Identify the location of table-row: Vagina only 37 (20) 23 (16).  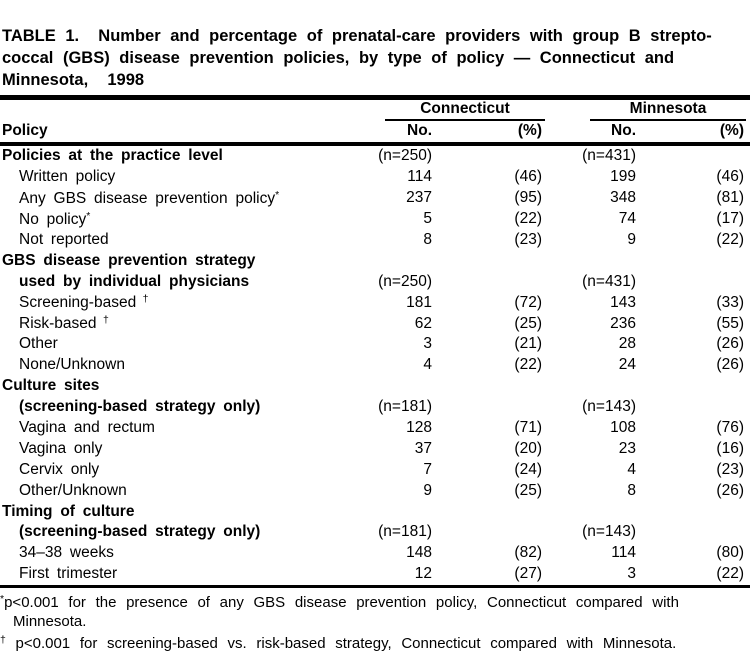
(375, 448).